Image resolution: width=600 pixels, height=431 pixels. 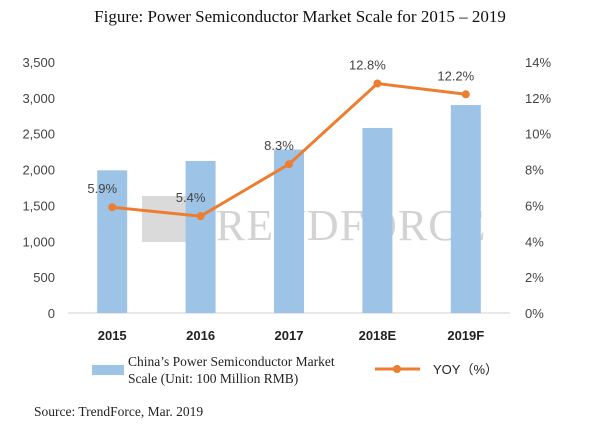 I want to click on yoy-data-label: 5.4%, so click(x=191, y=197).